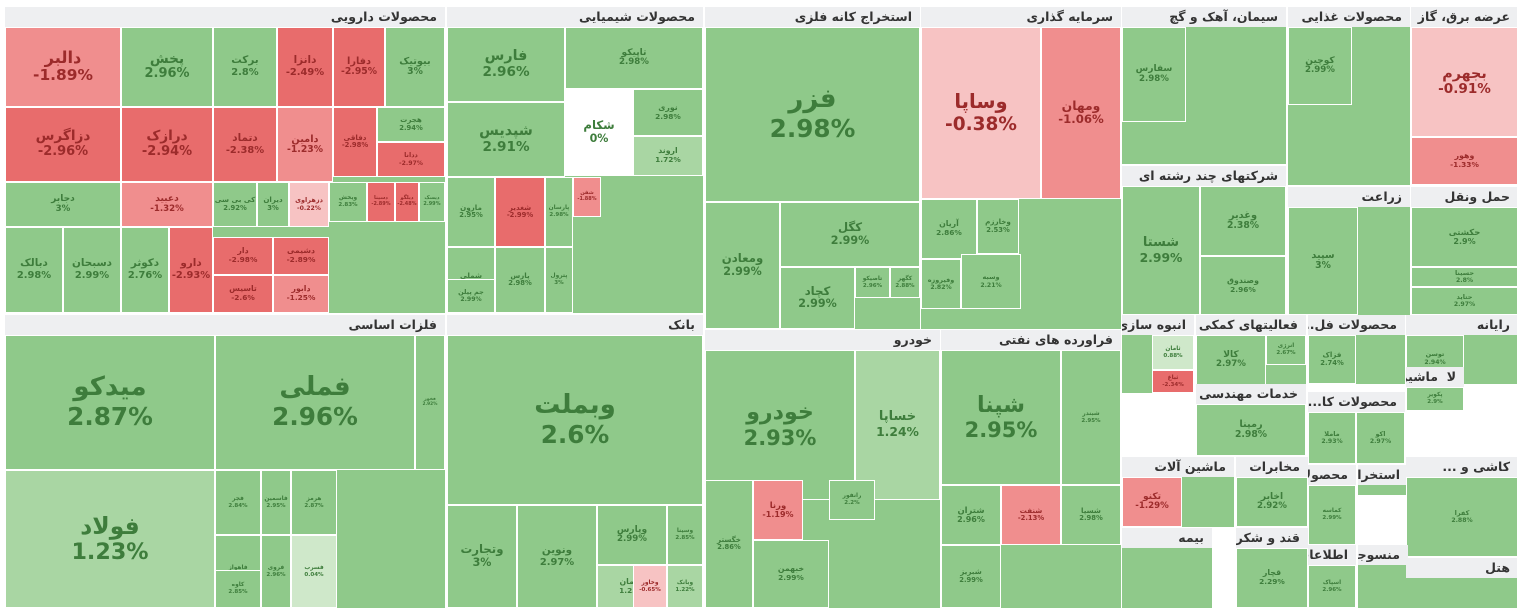 This screenshot has height=608, width=1517. Describe the element at coordinates (348, 202) in the screenshot. I see `stock-tile: ویخش 2.83%` at that location.